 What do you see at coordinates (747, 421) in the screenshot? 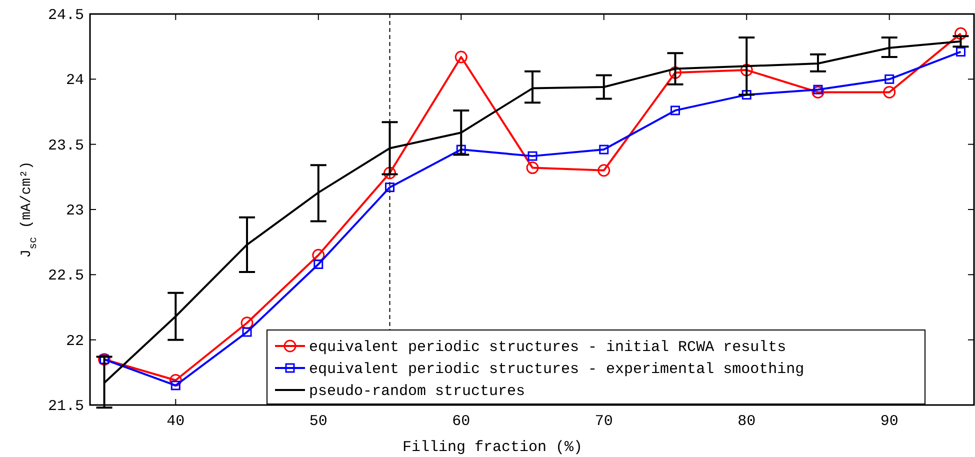
I see `x-tick-label: 80` at bounding box center [747, 421].